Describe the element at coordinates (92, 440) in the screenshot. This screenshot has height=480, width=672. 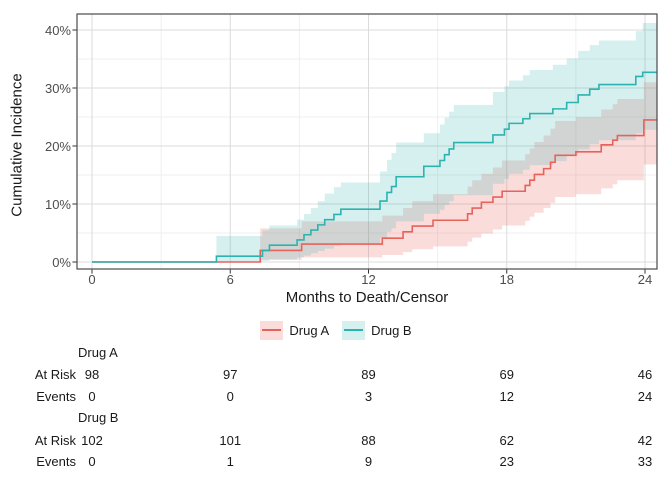
I see `risk-table-value: 102` at that location.